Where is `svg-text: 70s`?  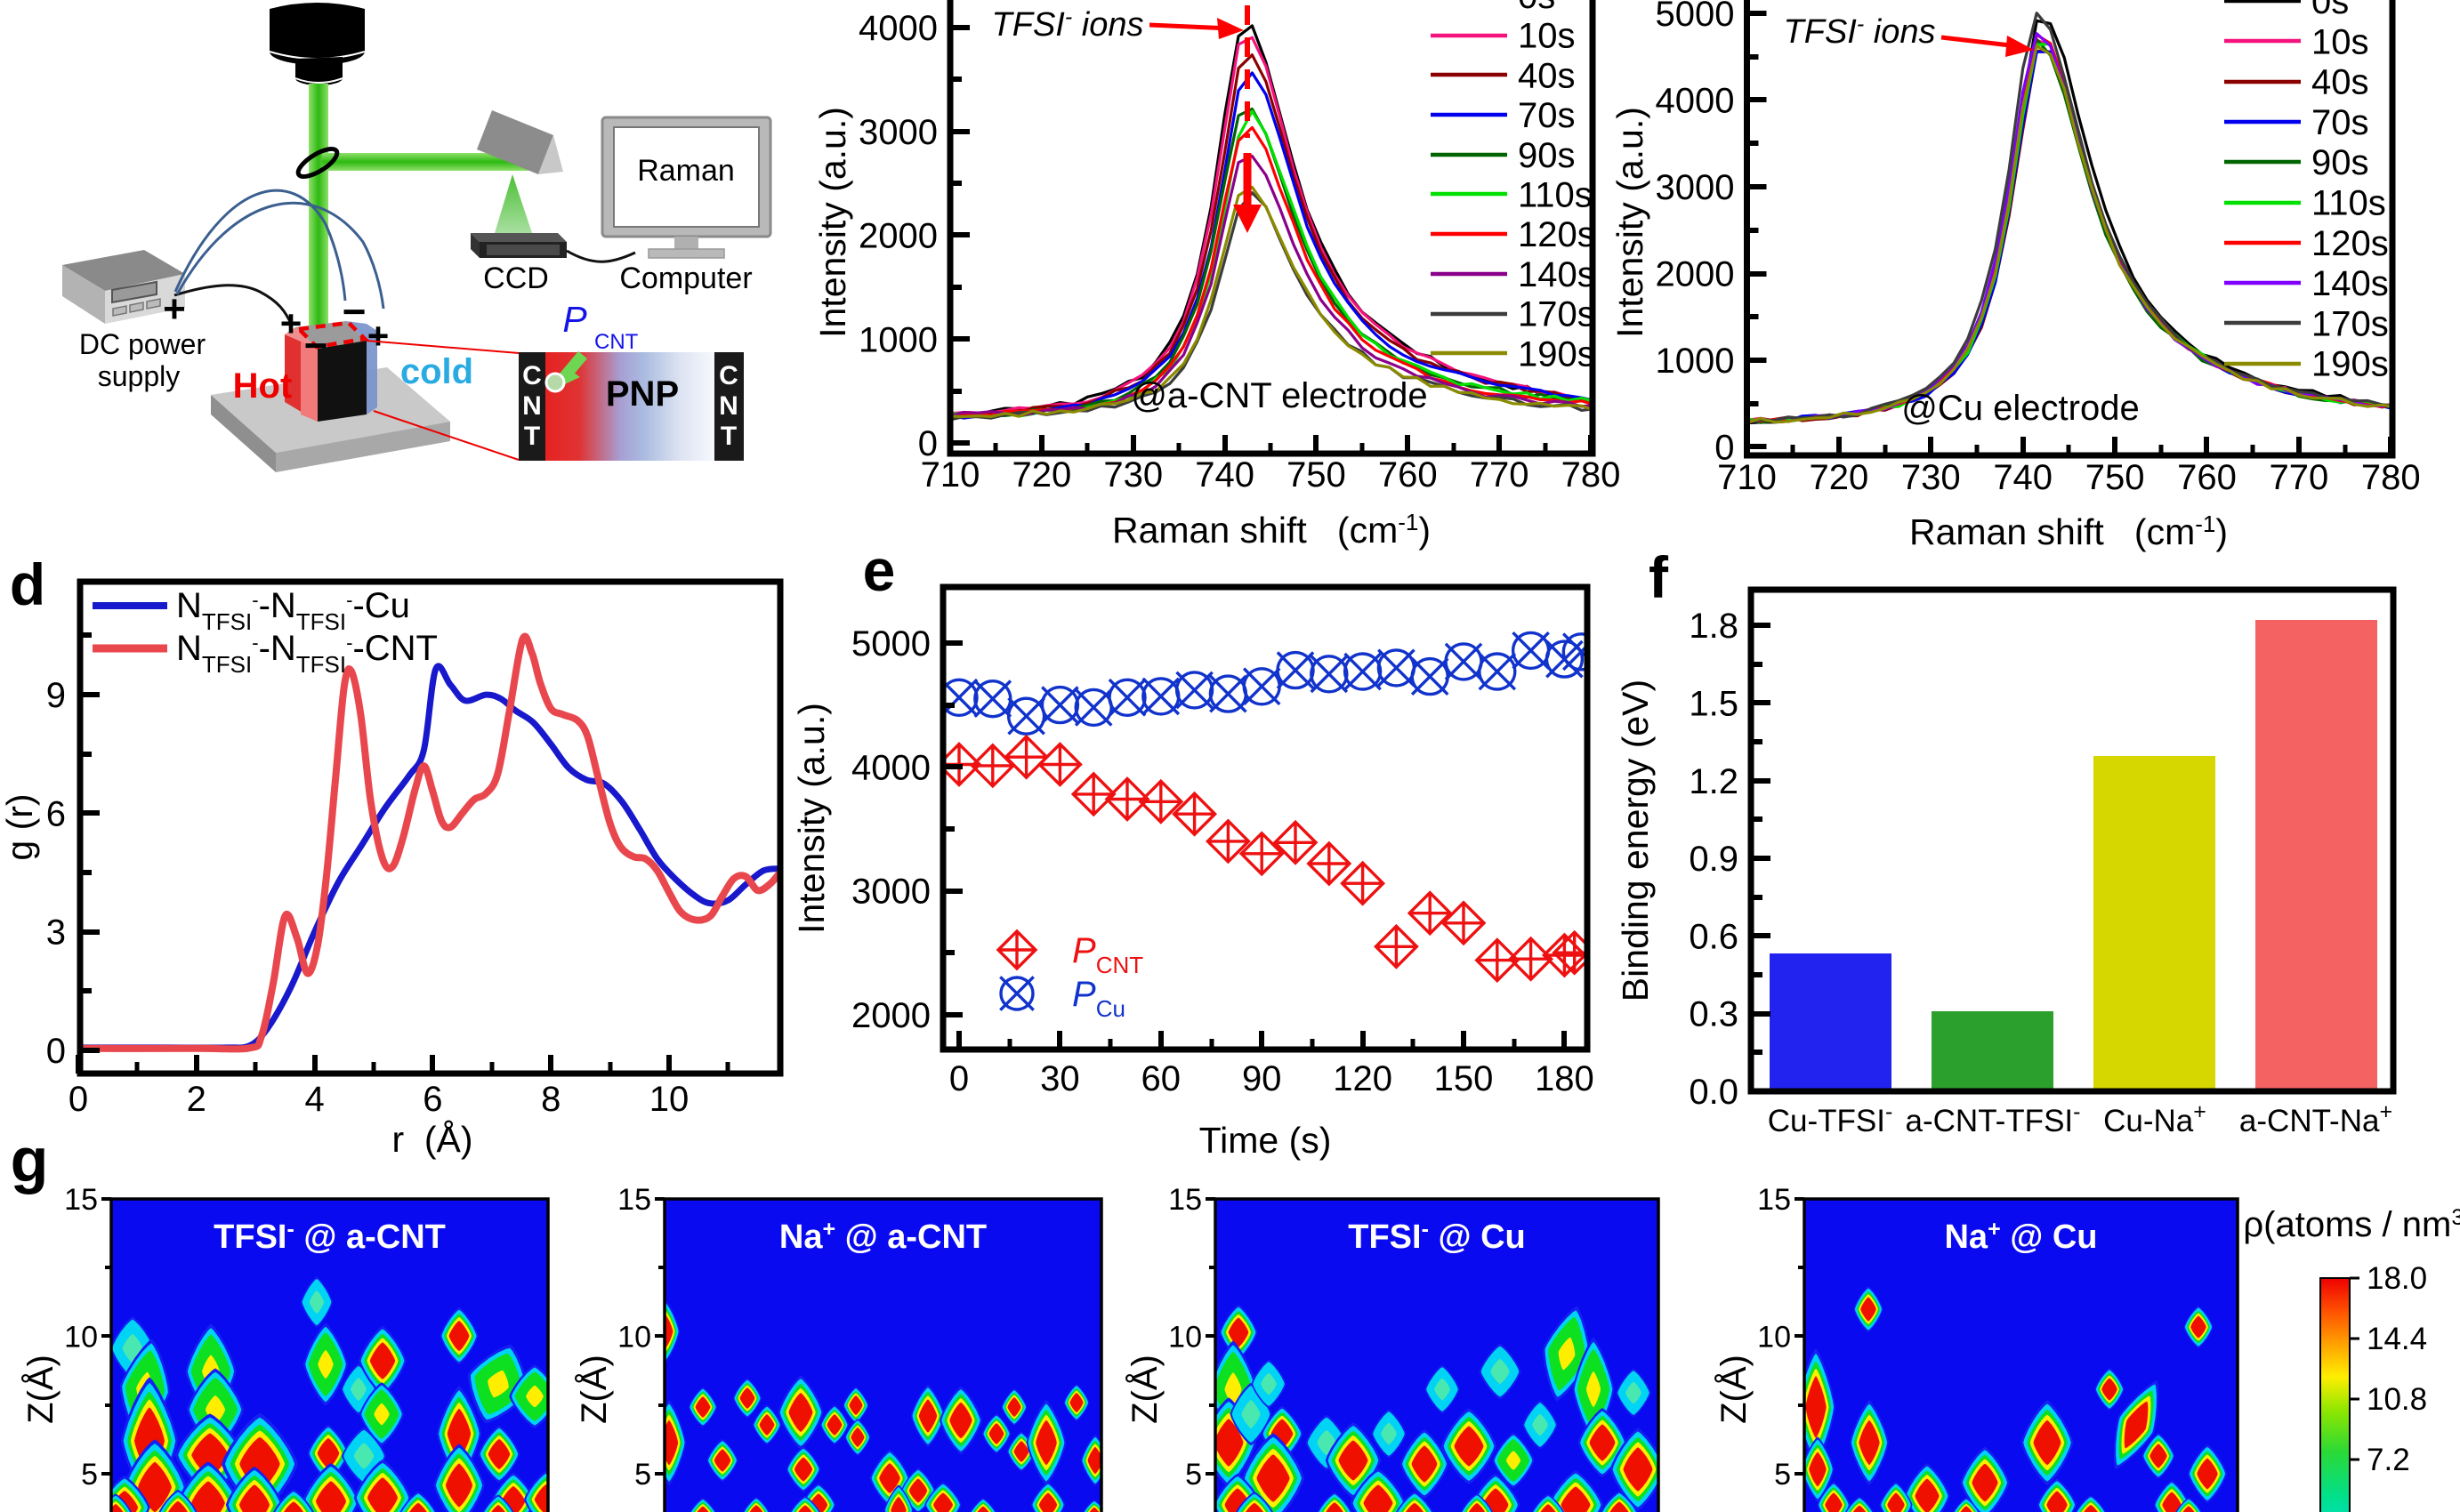
svg-text: 70s is located at coordinates (1547, 115).